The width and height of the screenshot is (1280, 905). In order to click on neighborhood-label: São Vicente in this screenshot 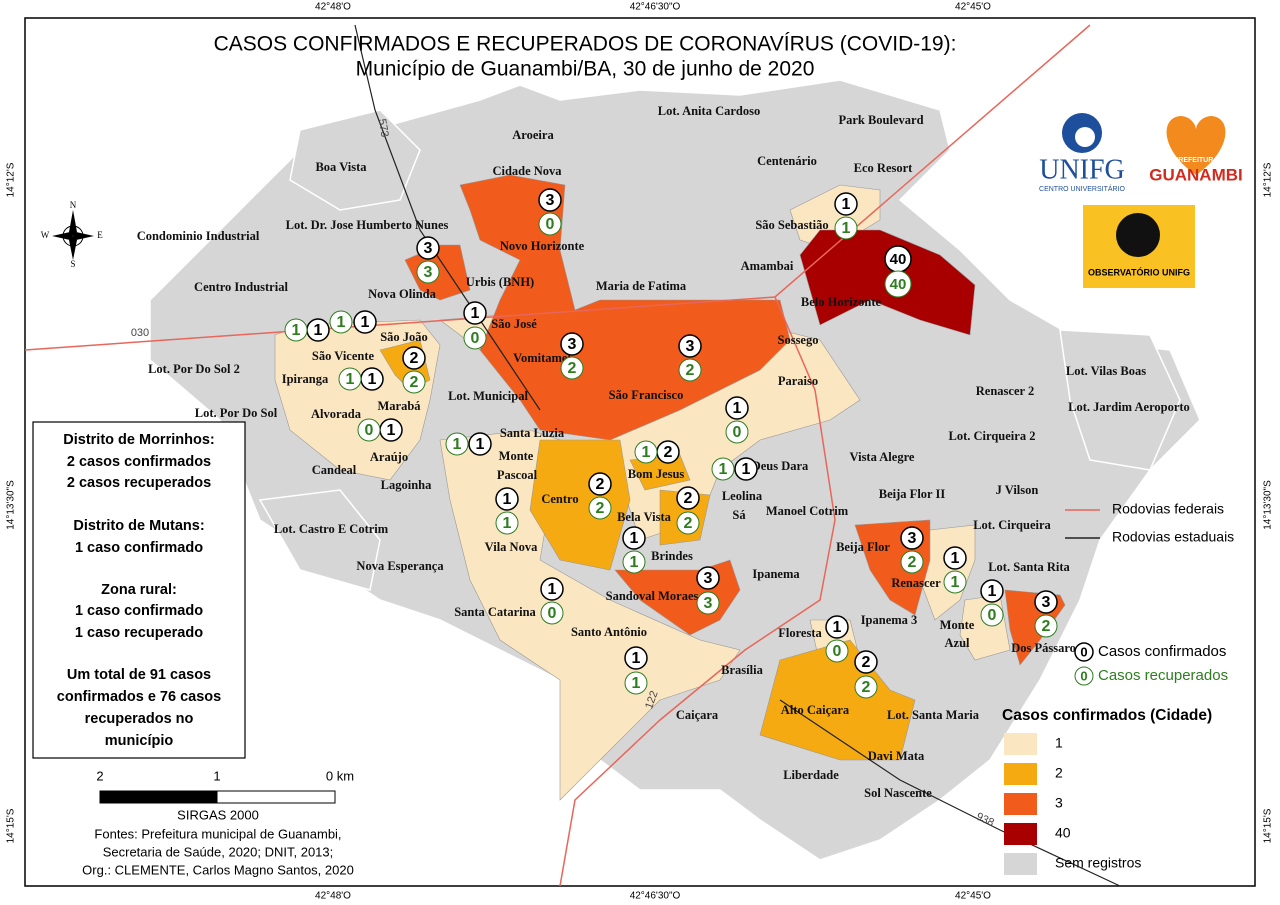, I will do `click(343, 356)`.